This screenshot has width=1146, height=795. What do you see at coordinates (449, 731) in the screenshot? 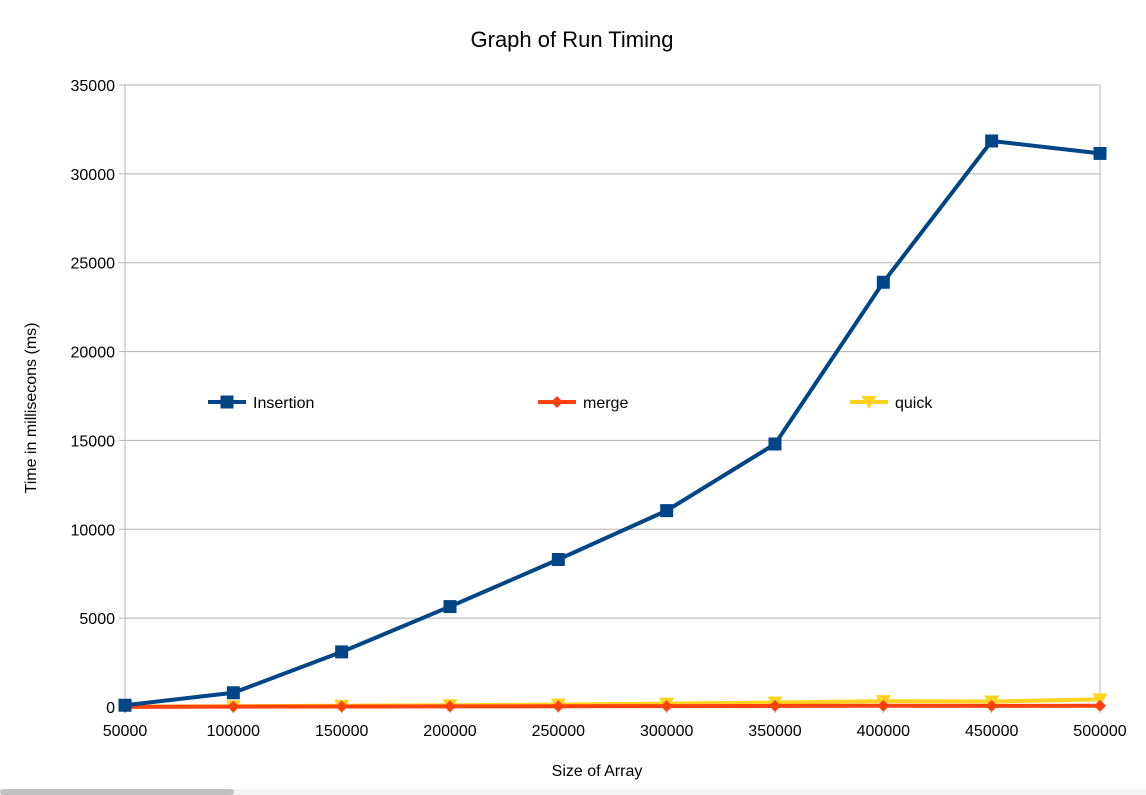
I see `x-tick-label: 200000` at bounding box center [449, 731].